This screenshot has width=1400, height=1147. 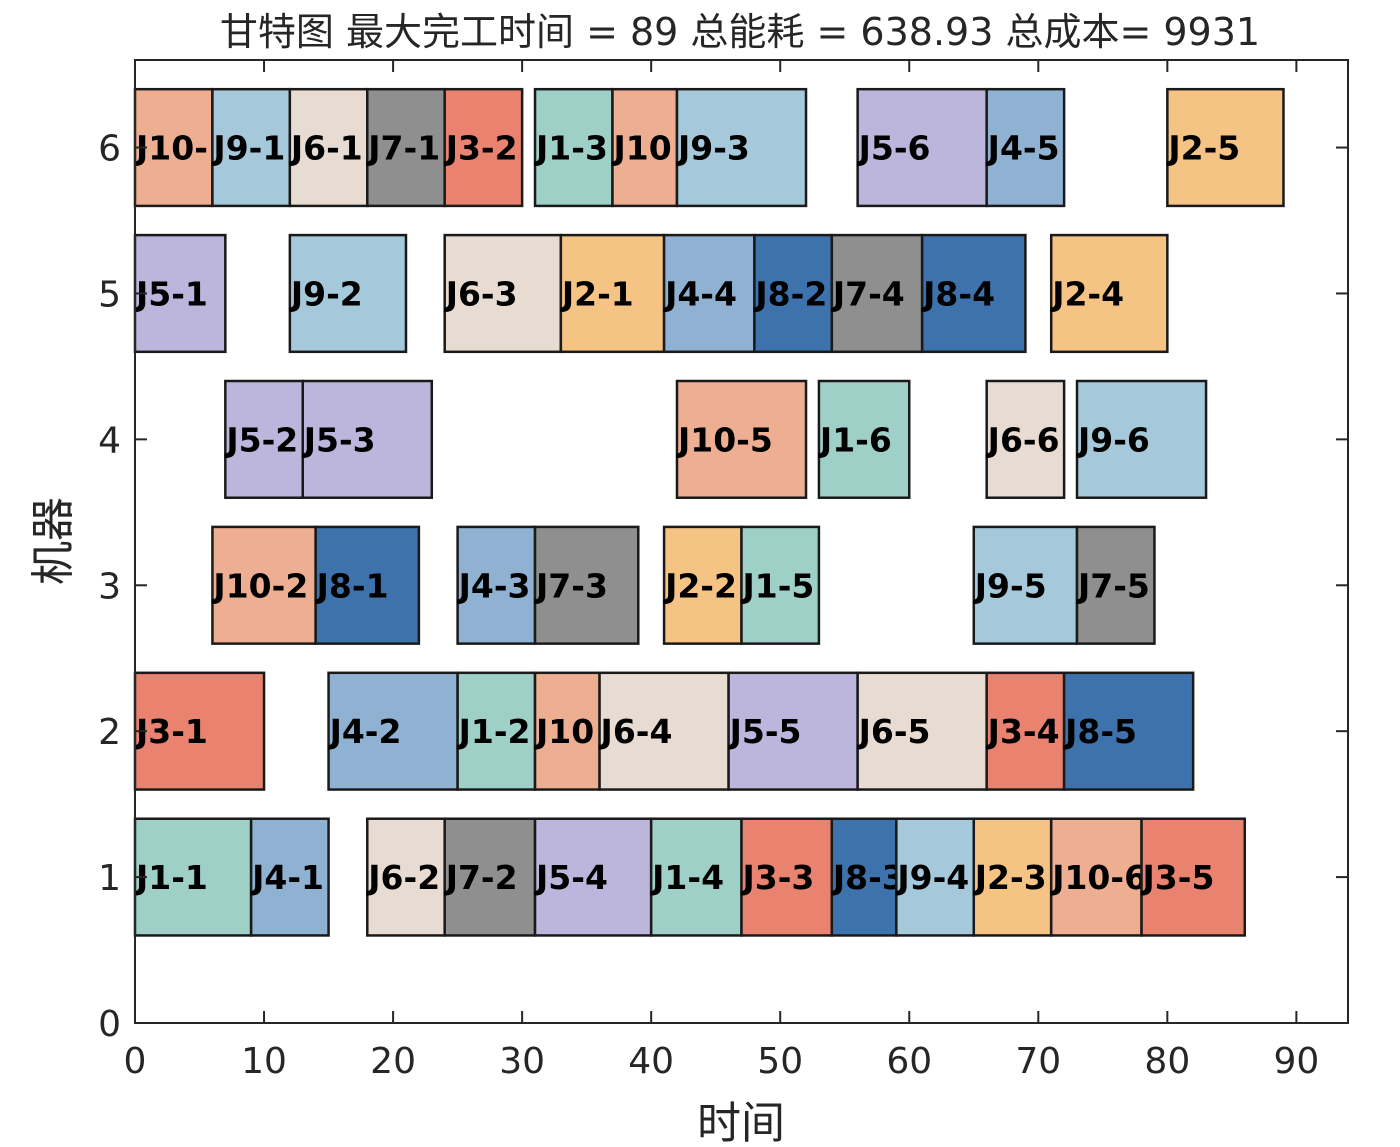 I want to click on task-label: J7-2, so click(x=481, y=877).